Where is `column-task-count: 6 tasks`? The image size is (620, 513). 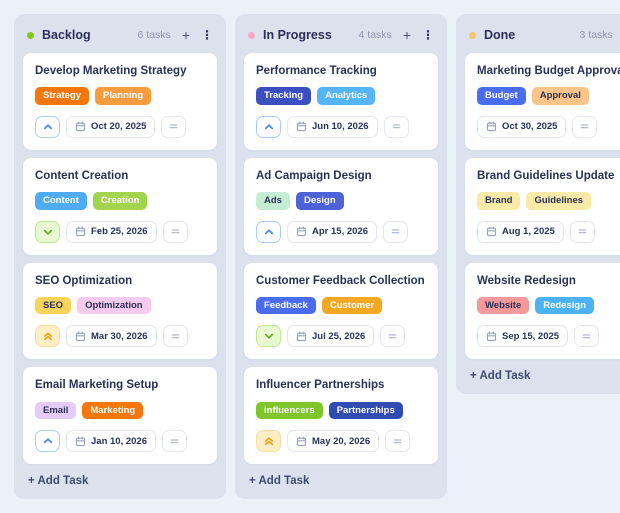 column-task-count: 6 tasks is located at coordinates (154, 35).